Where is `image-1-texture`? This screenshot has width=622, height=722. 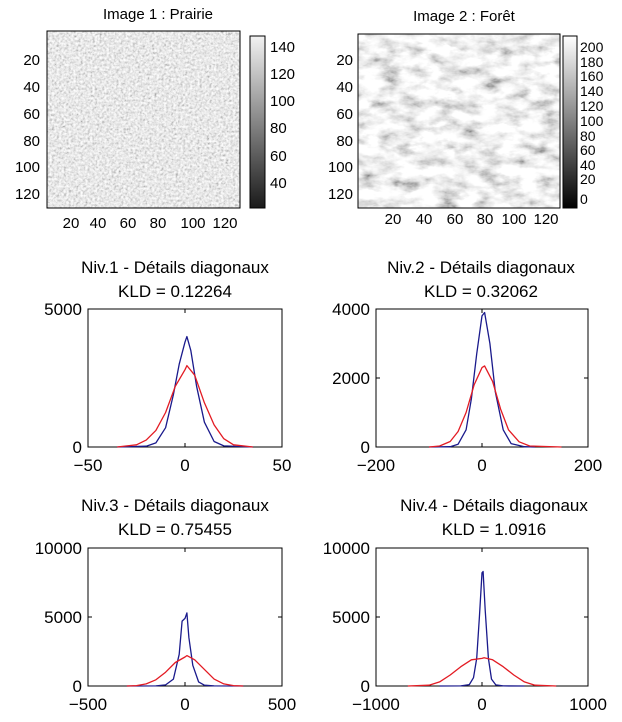
image-1-texture is located at coordinates (143, 119).